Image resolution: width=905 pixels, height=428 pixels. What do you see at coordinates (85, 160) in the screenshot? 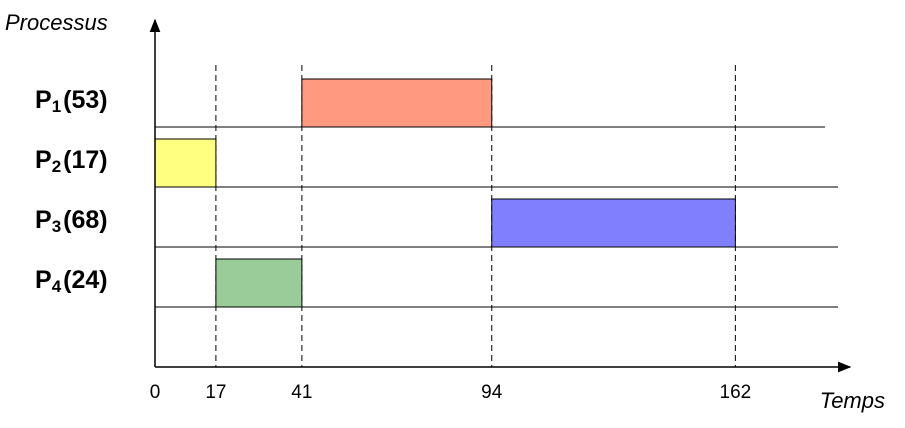
I see `task-duration: (17)` at bounding box center [85, 160].